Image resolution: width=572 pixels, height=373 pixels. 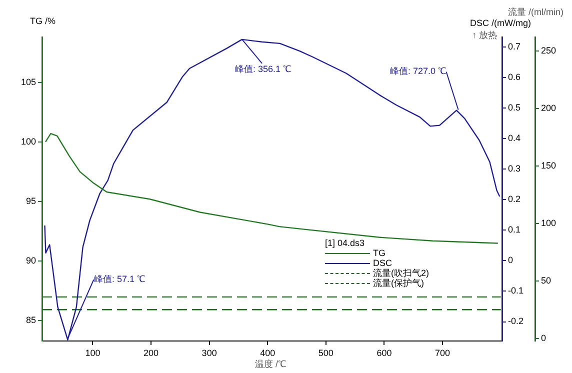 What do you see at coordinates (120, 279) in the screenshot?
I see `annotation: 峰值: 57.1 ℃` at bounding box center [120, 279].